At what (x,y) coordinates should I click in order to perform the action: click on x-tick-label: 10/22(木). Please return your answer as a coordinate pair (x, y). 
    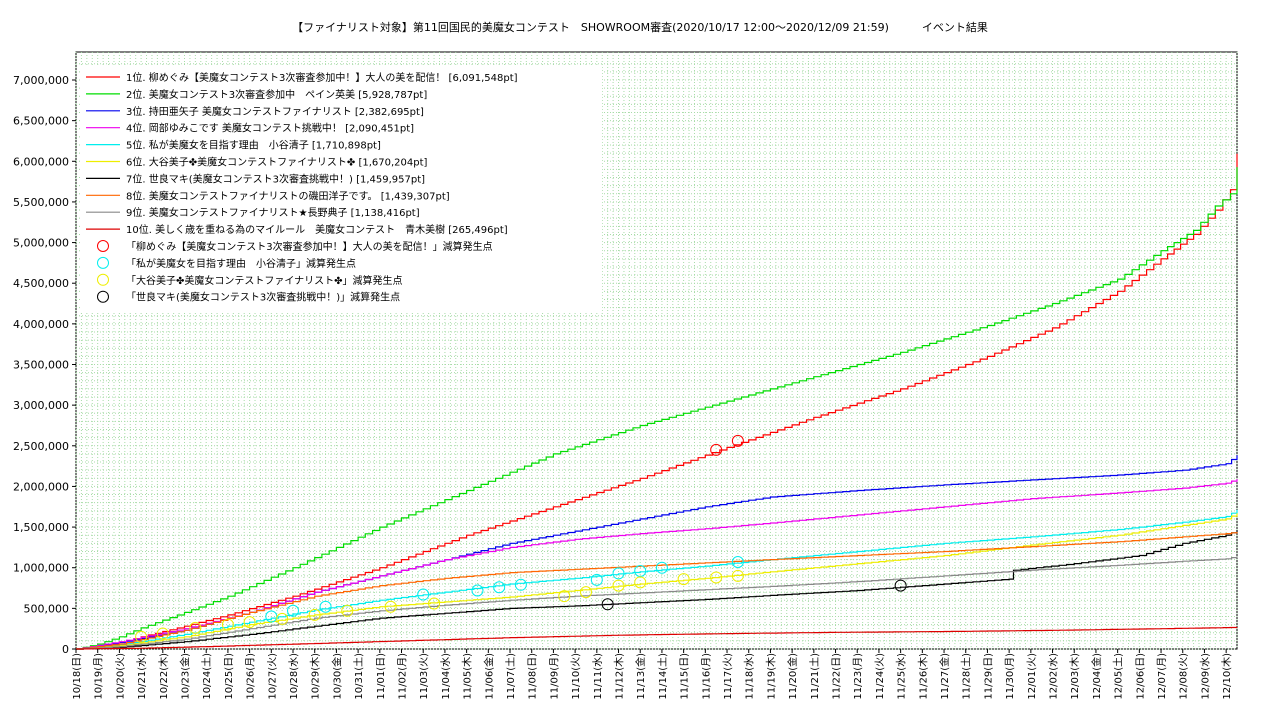
    Looking at the image, I should click on (164, 676).